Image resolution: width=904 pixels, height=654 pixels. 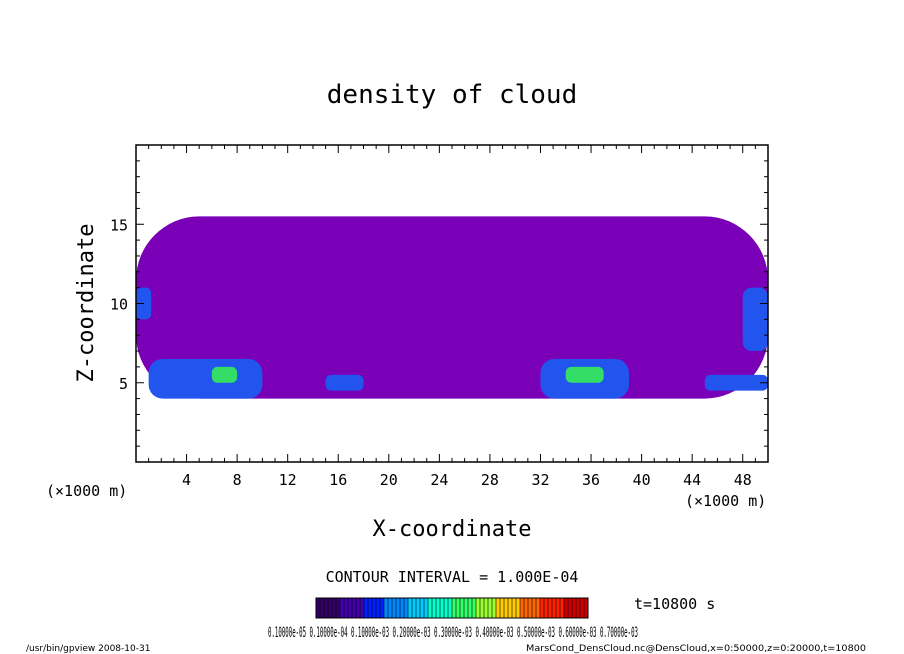 I want to click on x-tick-label: 8, so click(x=237, y=480).